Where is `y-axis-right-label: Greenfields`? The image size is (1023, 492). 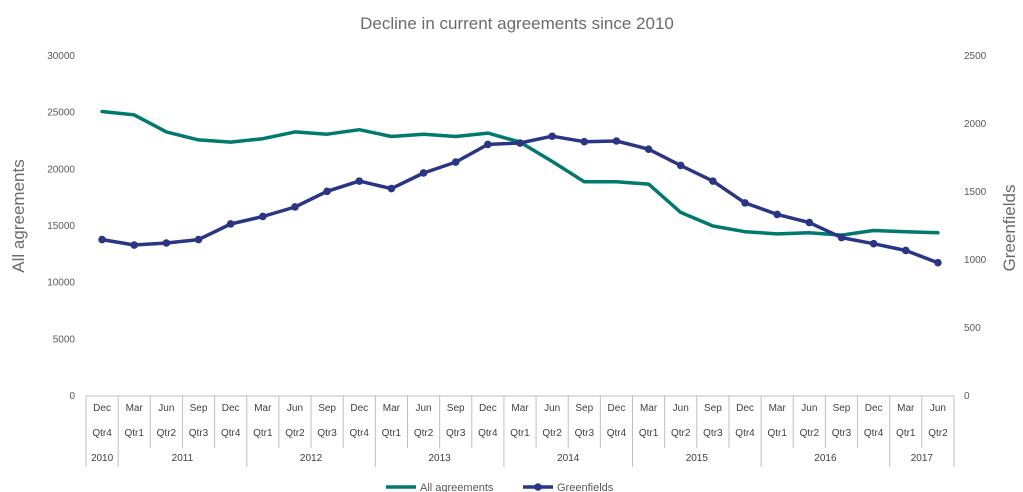 y-axis-right-label: Greenfields is located at coordinates (1009, 228).